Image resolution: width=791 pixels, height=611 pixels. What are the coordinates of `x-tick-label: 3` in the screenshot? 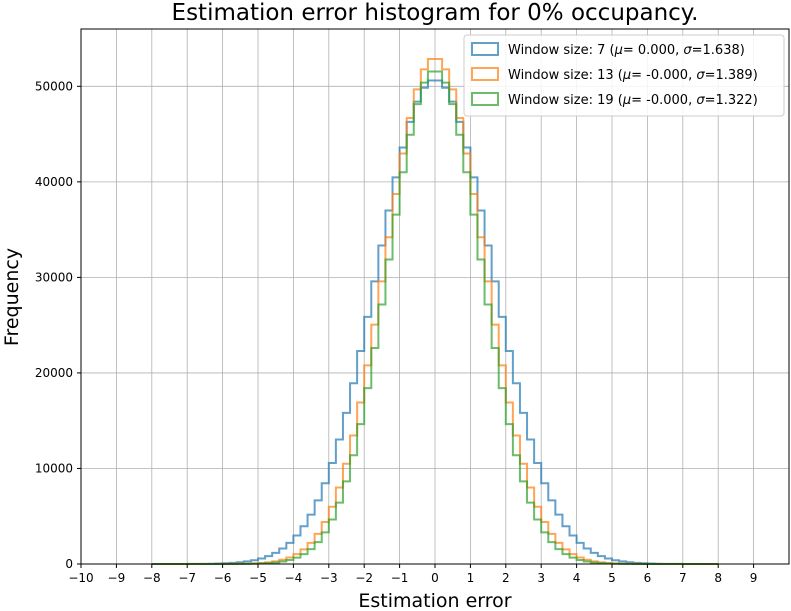 It's located at (541, 578).